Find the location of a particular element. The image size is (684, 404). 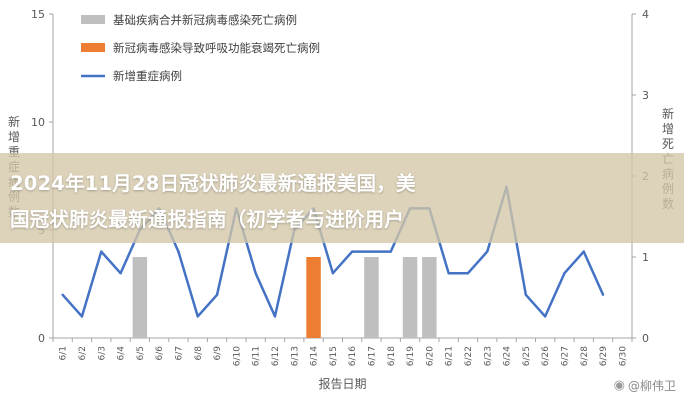

right-tick-label: 4 is located at coordinates (645, 14).